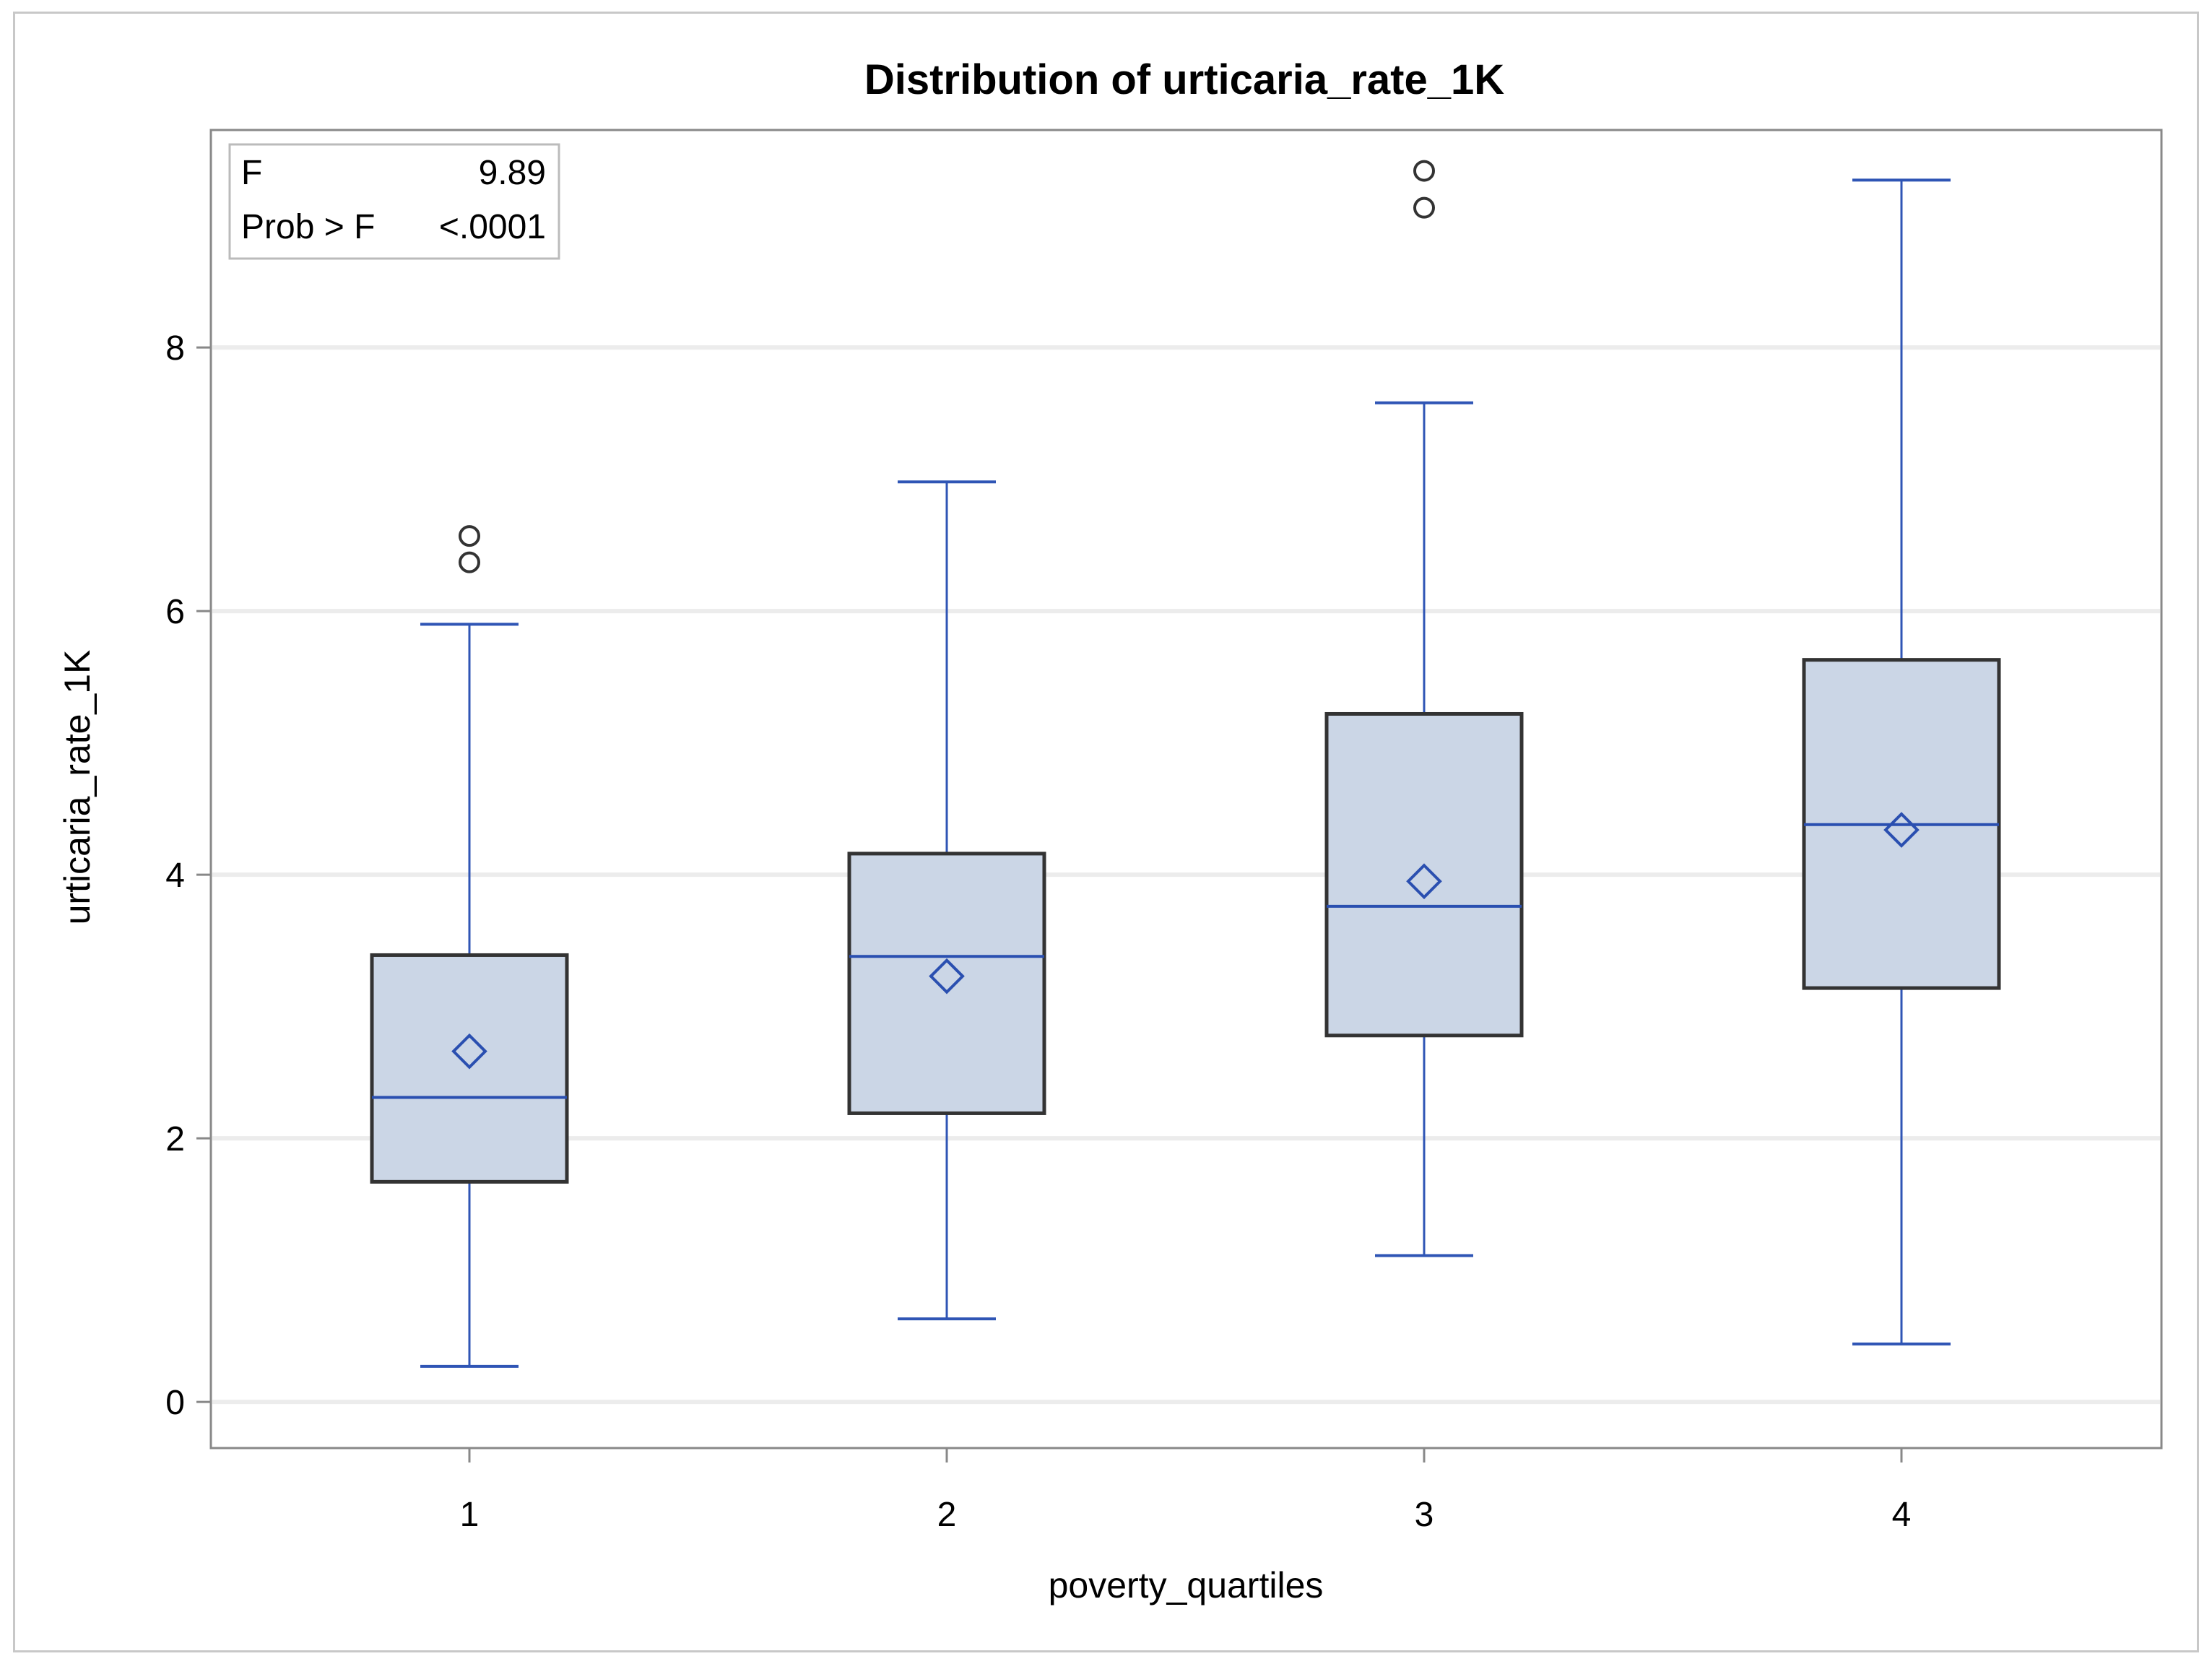  Describe the element at coordinates (175, 612) in the screenshot. I see `y-tick-label: 6` at that location.